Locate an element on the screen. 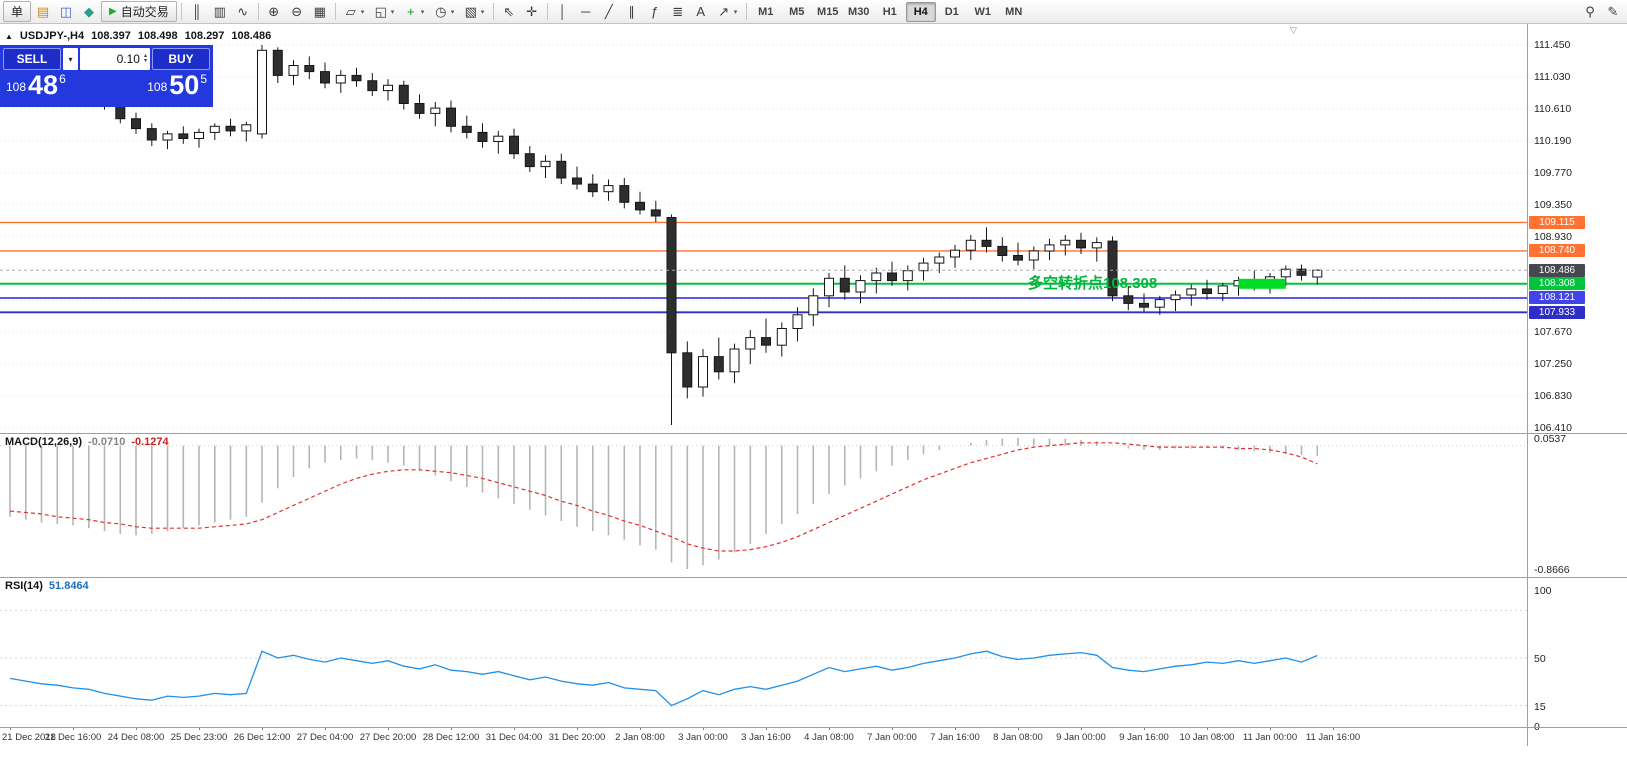  cursor-icon: ⇖ is located at coordinates (509, 11).